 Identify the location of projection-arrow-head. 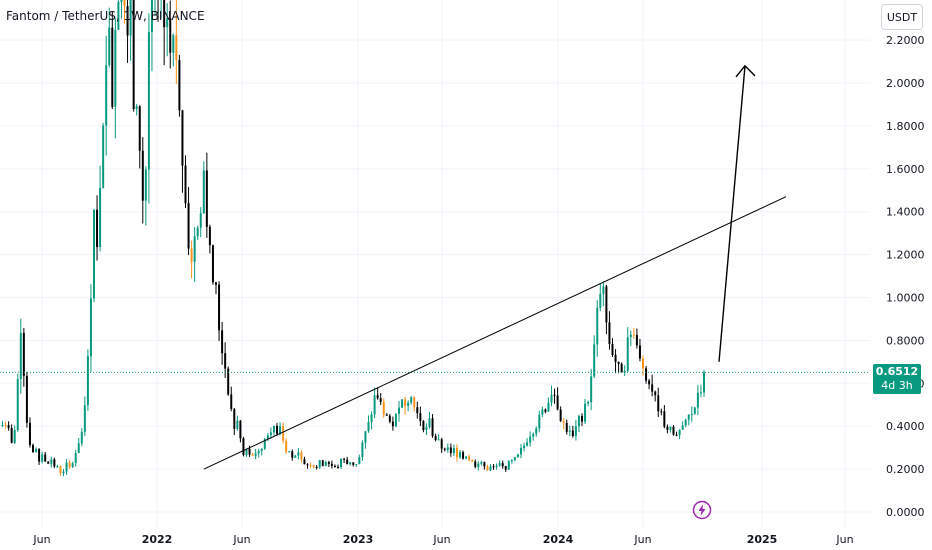
(745, 71).